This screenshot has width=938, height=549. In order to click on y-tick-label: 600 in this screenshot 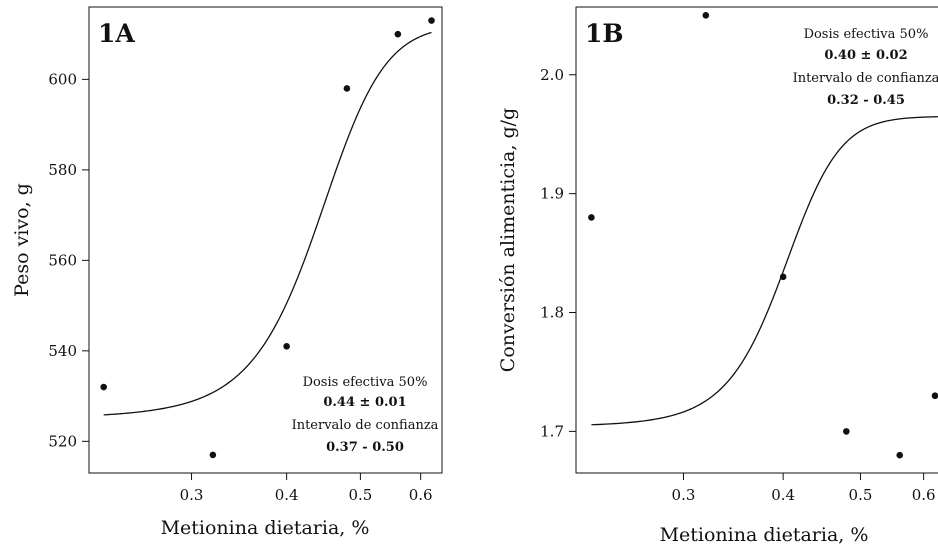, I will do `click(62, 79)`.